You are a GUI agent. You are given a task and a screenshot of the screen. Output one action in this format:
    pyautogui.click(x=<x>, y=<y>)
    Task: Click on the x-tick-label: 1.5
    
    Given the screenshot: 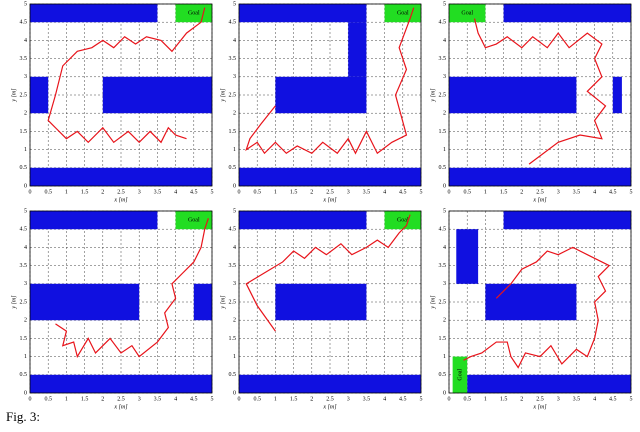 What is the action you would take?
    pyautogui.click(x=504, y=399)
    